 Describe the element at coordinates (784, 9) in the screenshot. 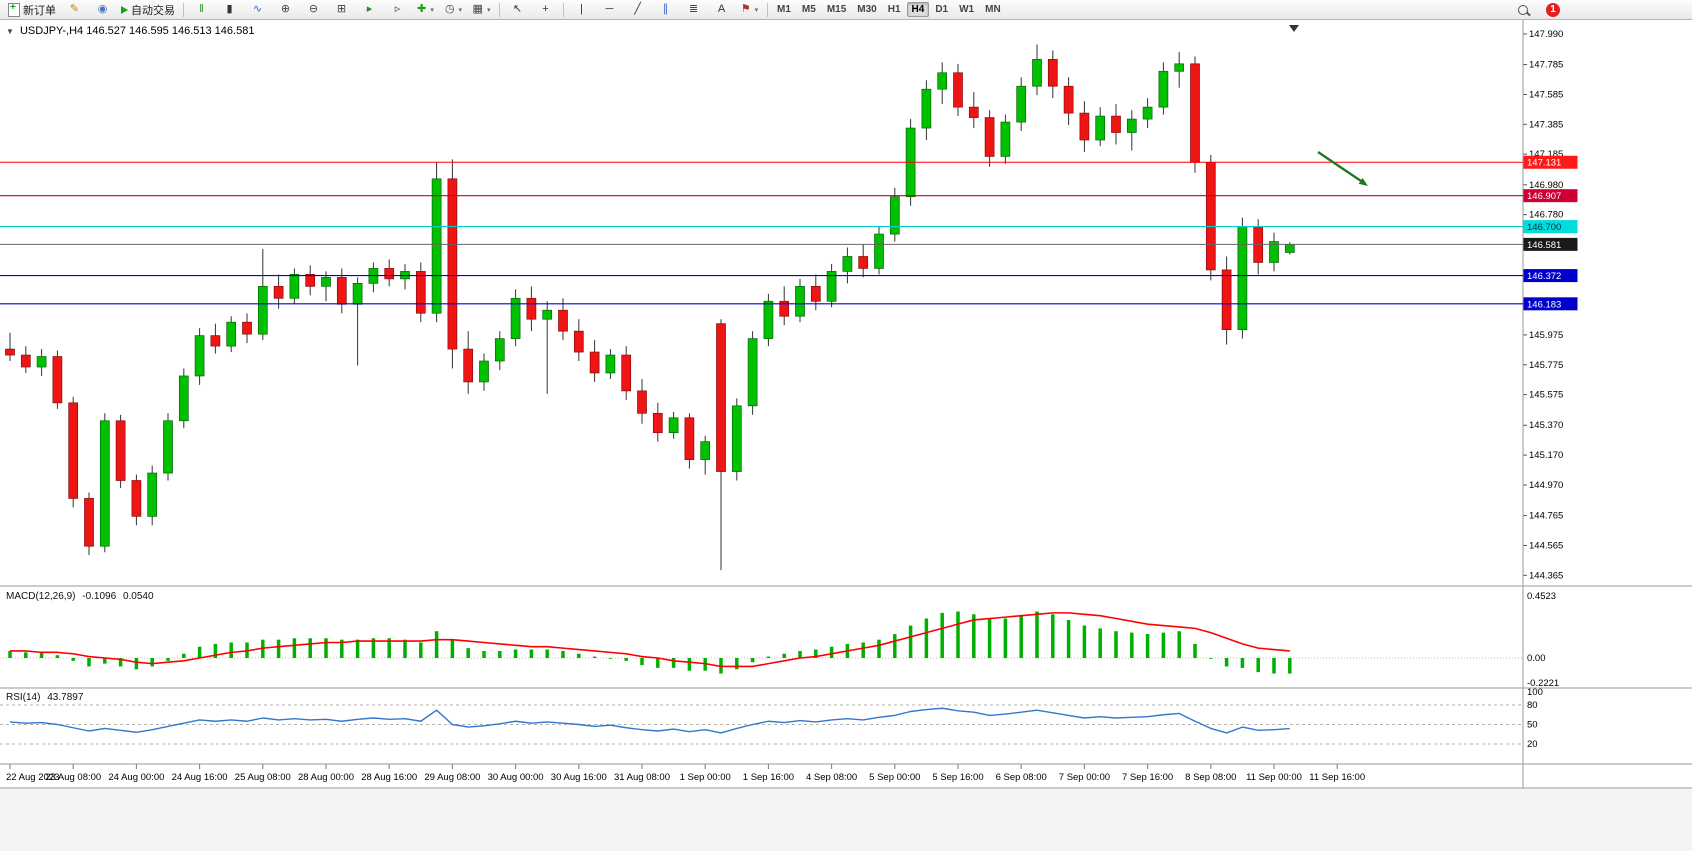

I see `timeframe-button-m1: M1` at that location.